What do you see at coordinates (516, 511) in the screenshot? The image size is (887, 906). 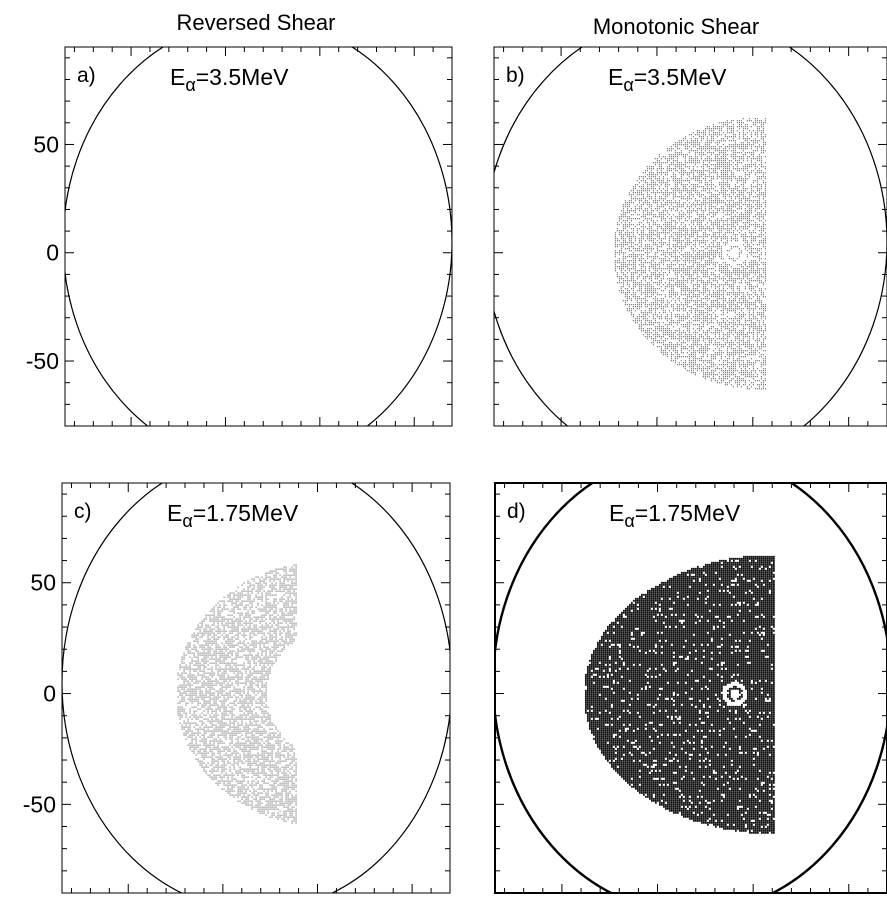 I see `panel-label: d)` at bounding box center [516, 511].